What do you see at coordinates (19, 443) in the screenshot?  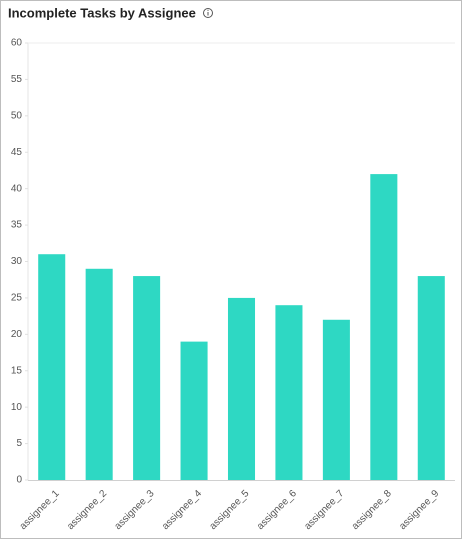 I see `y-tick-label: 5` at bounding box center [19, 443].